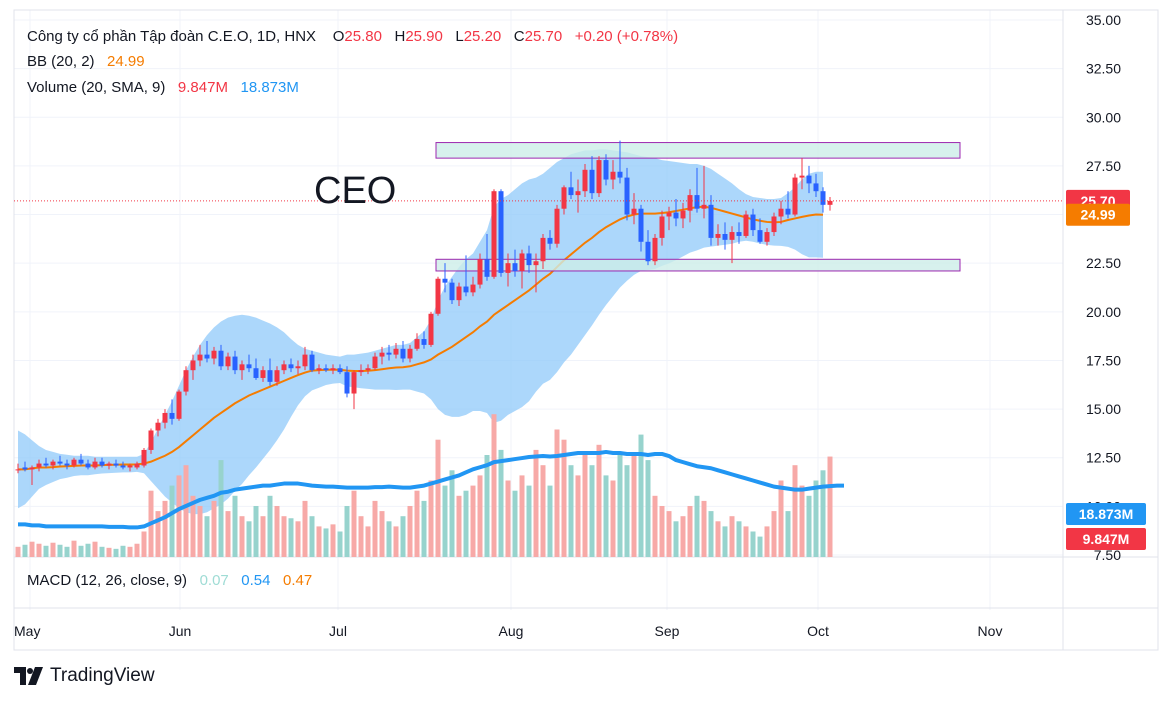  I want to click on volume-legend: Volume (20, SMA, 9) 9.847M 18.873M, so click(163, 87).